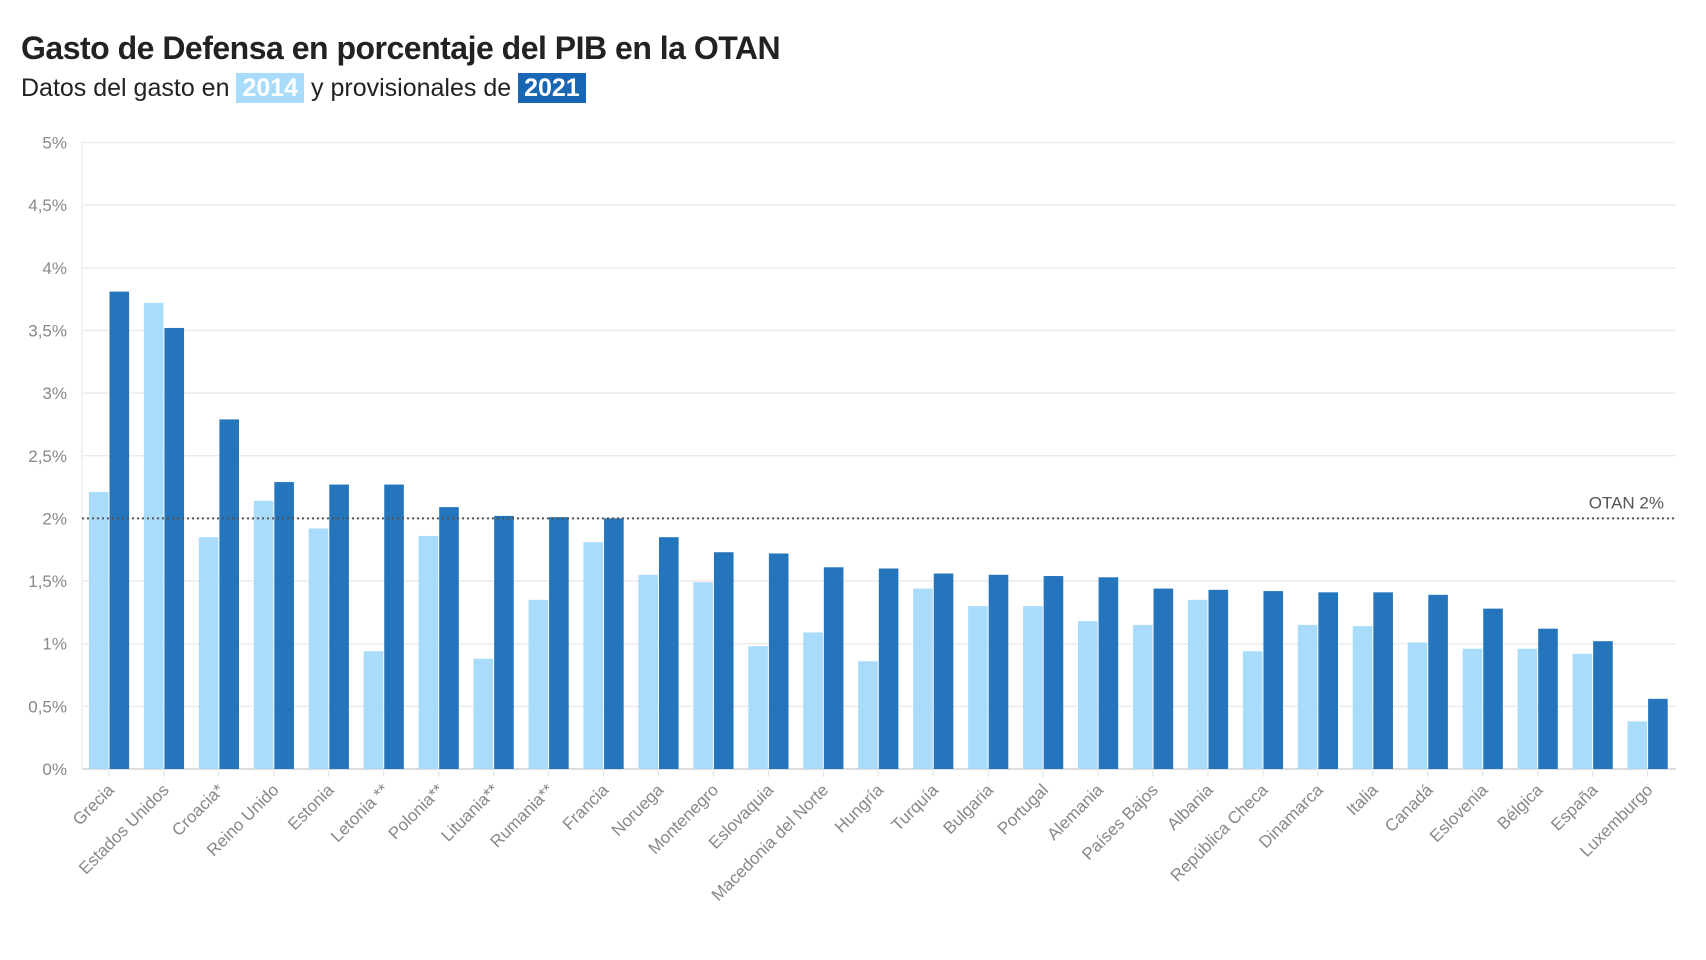 Image resolution: width=1706 pixels, height=960 pixels. What do you see at coordinates (93, 804) in the screenshot?
I see `x-tick-label: Grecia` at bounding box center [93, 804].